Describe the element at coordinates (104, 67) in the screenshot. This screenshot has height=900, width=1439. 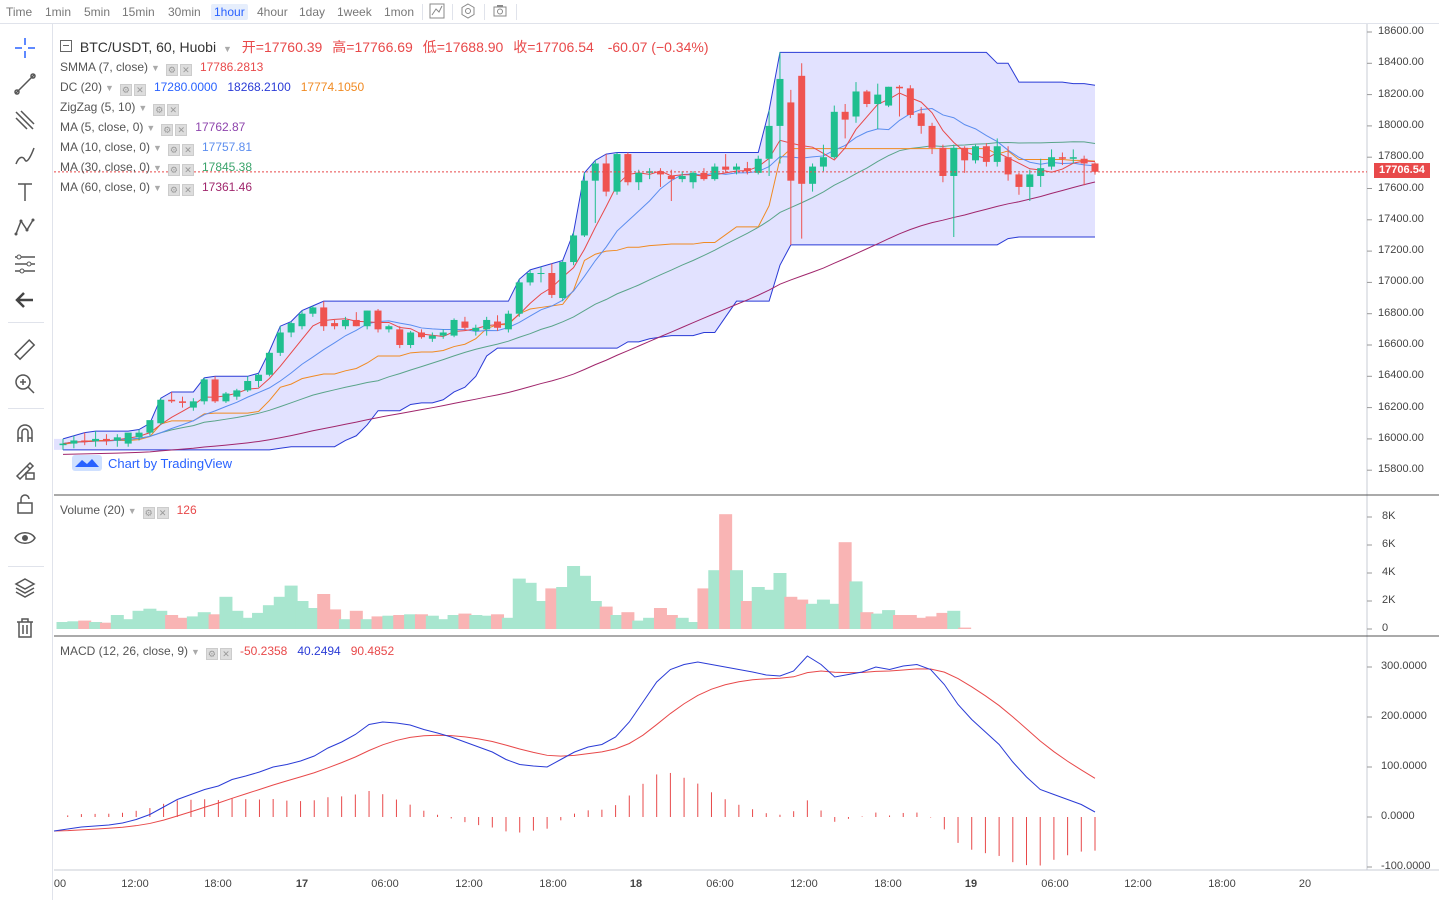
I see `indicator-name: SMMA (7, close)` at that location.